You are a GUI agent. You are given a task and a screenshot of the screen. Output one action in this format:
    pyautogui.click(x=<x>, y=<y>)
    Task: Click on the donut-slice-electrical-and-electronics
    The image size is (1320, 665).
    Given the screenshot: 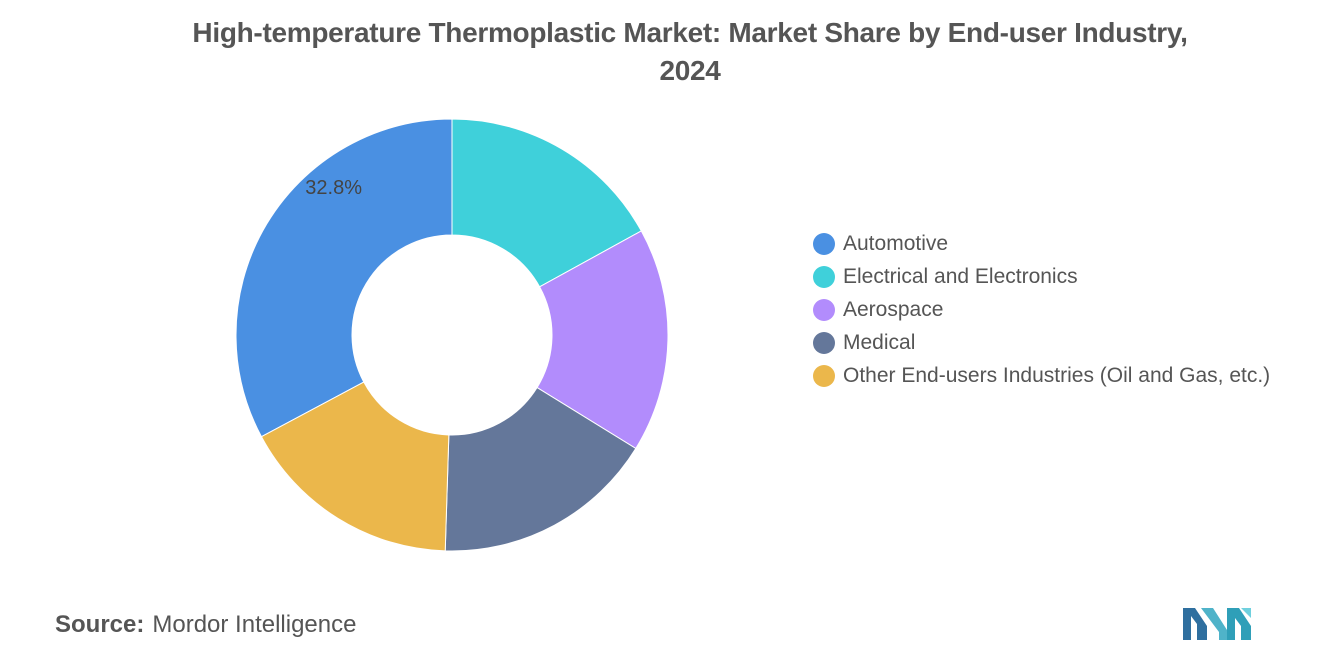 What is the action you would take?
    pyautogui.click(x=546, y=203)
    